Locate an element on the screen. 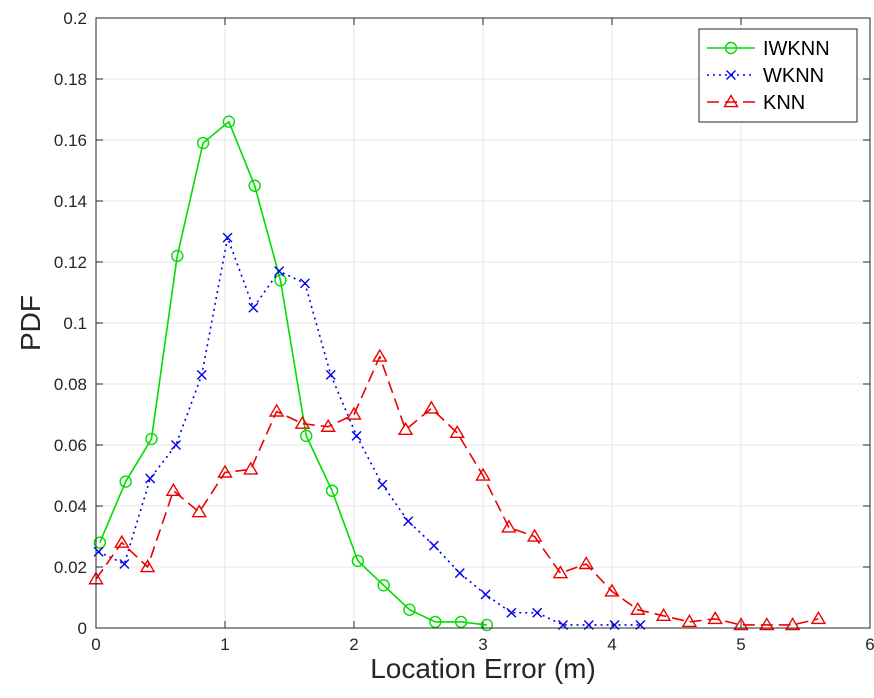 The width and height of the screenshot is (874, 698). y-tick-label: 0 is located at coordinates (82, 628).